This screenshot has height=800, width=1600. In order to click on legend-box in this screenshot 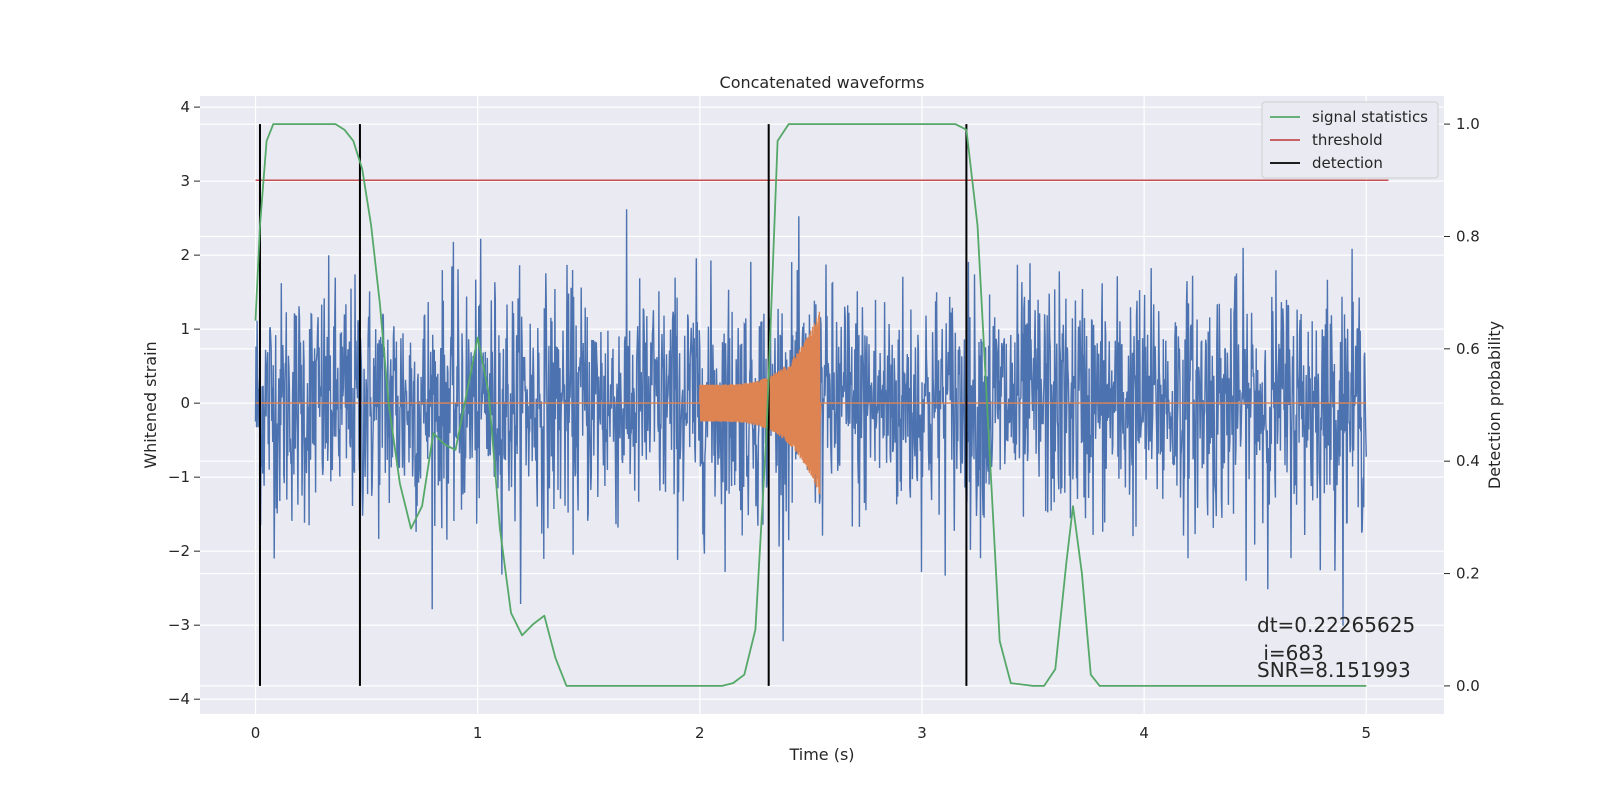, I will do `click(1350, 140)`.